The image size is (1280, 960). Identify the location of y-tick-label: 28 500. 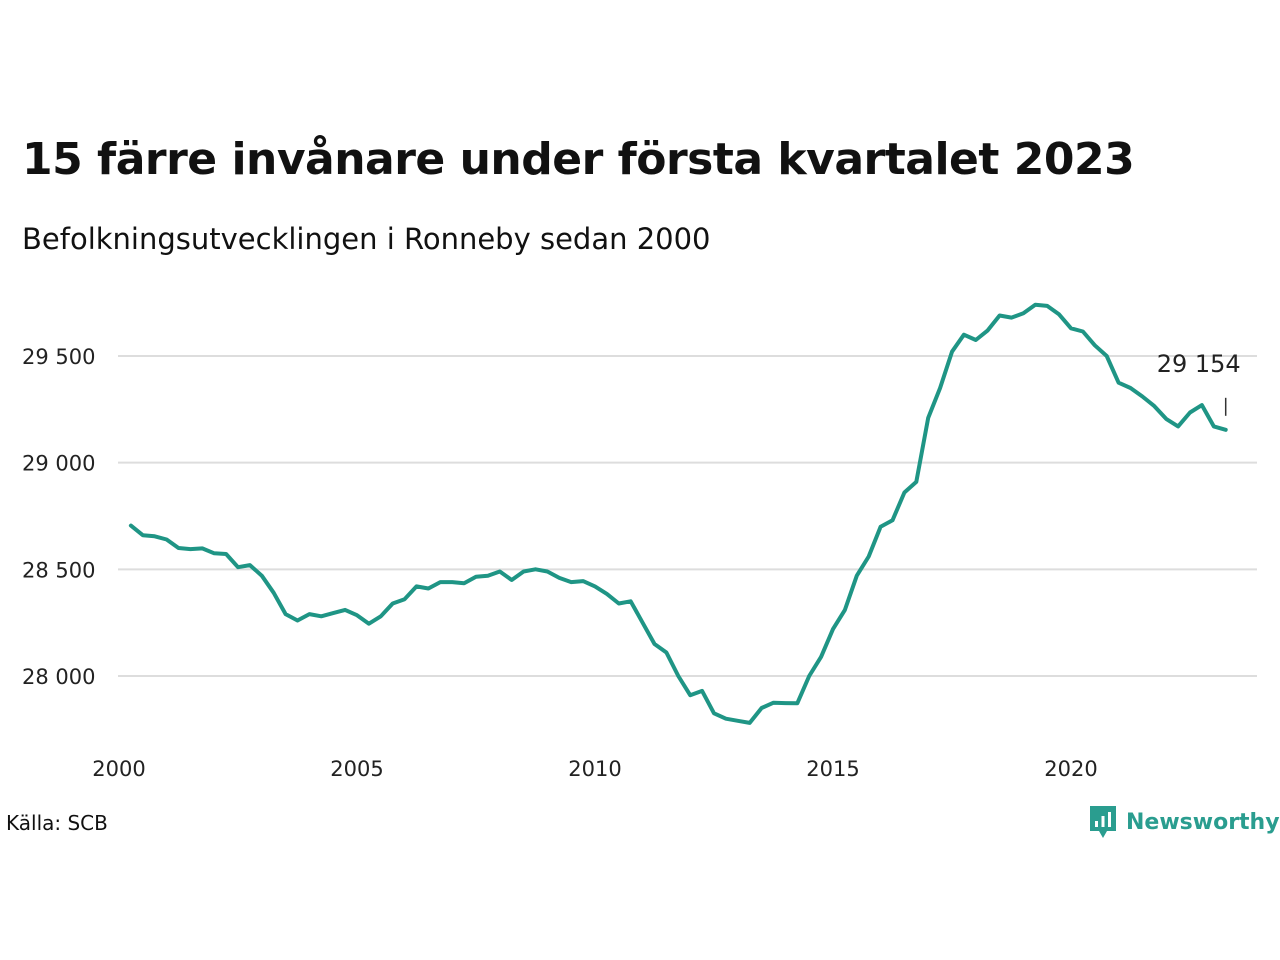
(58, 570).